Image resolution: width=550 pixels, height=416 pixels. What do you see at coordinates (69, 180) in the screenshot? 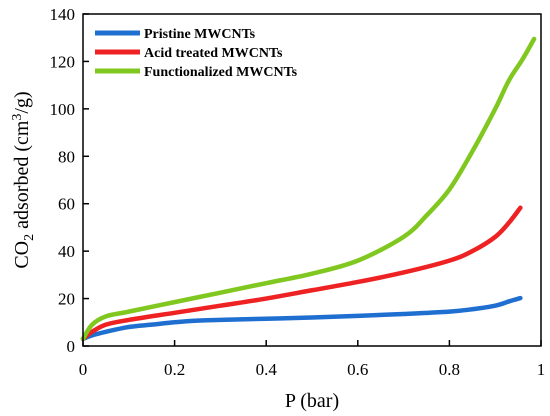
I see `y-axis: 0 20 40 60 80 100 120 140` at bounding box center [69, 180].